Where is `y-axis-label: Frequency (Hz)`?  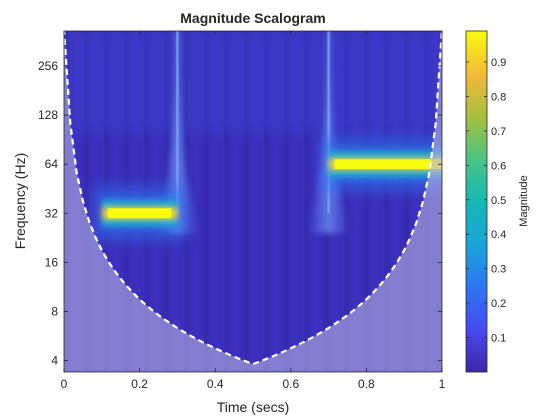 y-axis-label: Frequency (Hz) is located at coordinates (20, 201).